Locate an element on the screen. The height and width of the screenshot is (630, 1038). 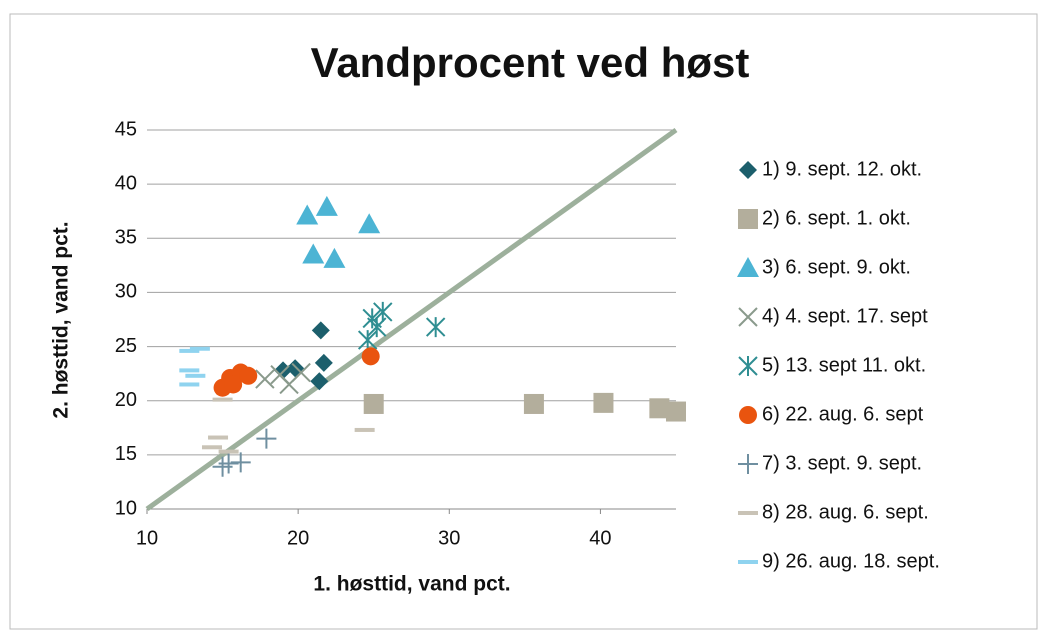
legend-label: 8) 28. aug. 6. sept. is located at coordinates (845, 512).